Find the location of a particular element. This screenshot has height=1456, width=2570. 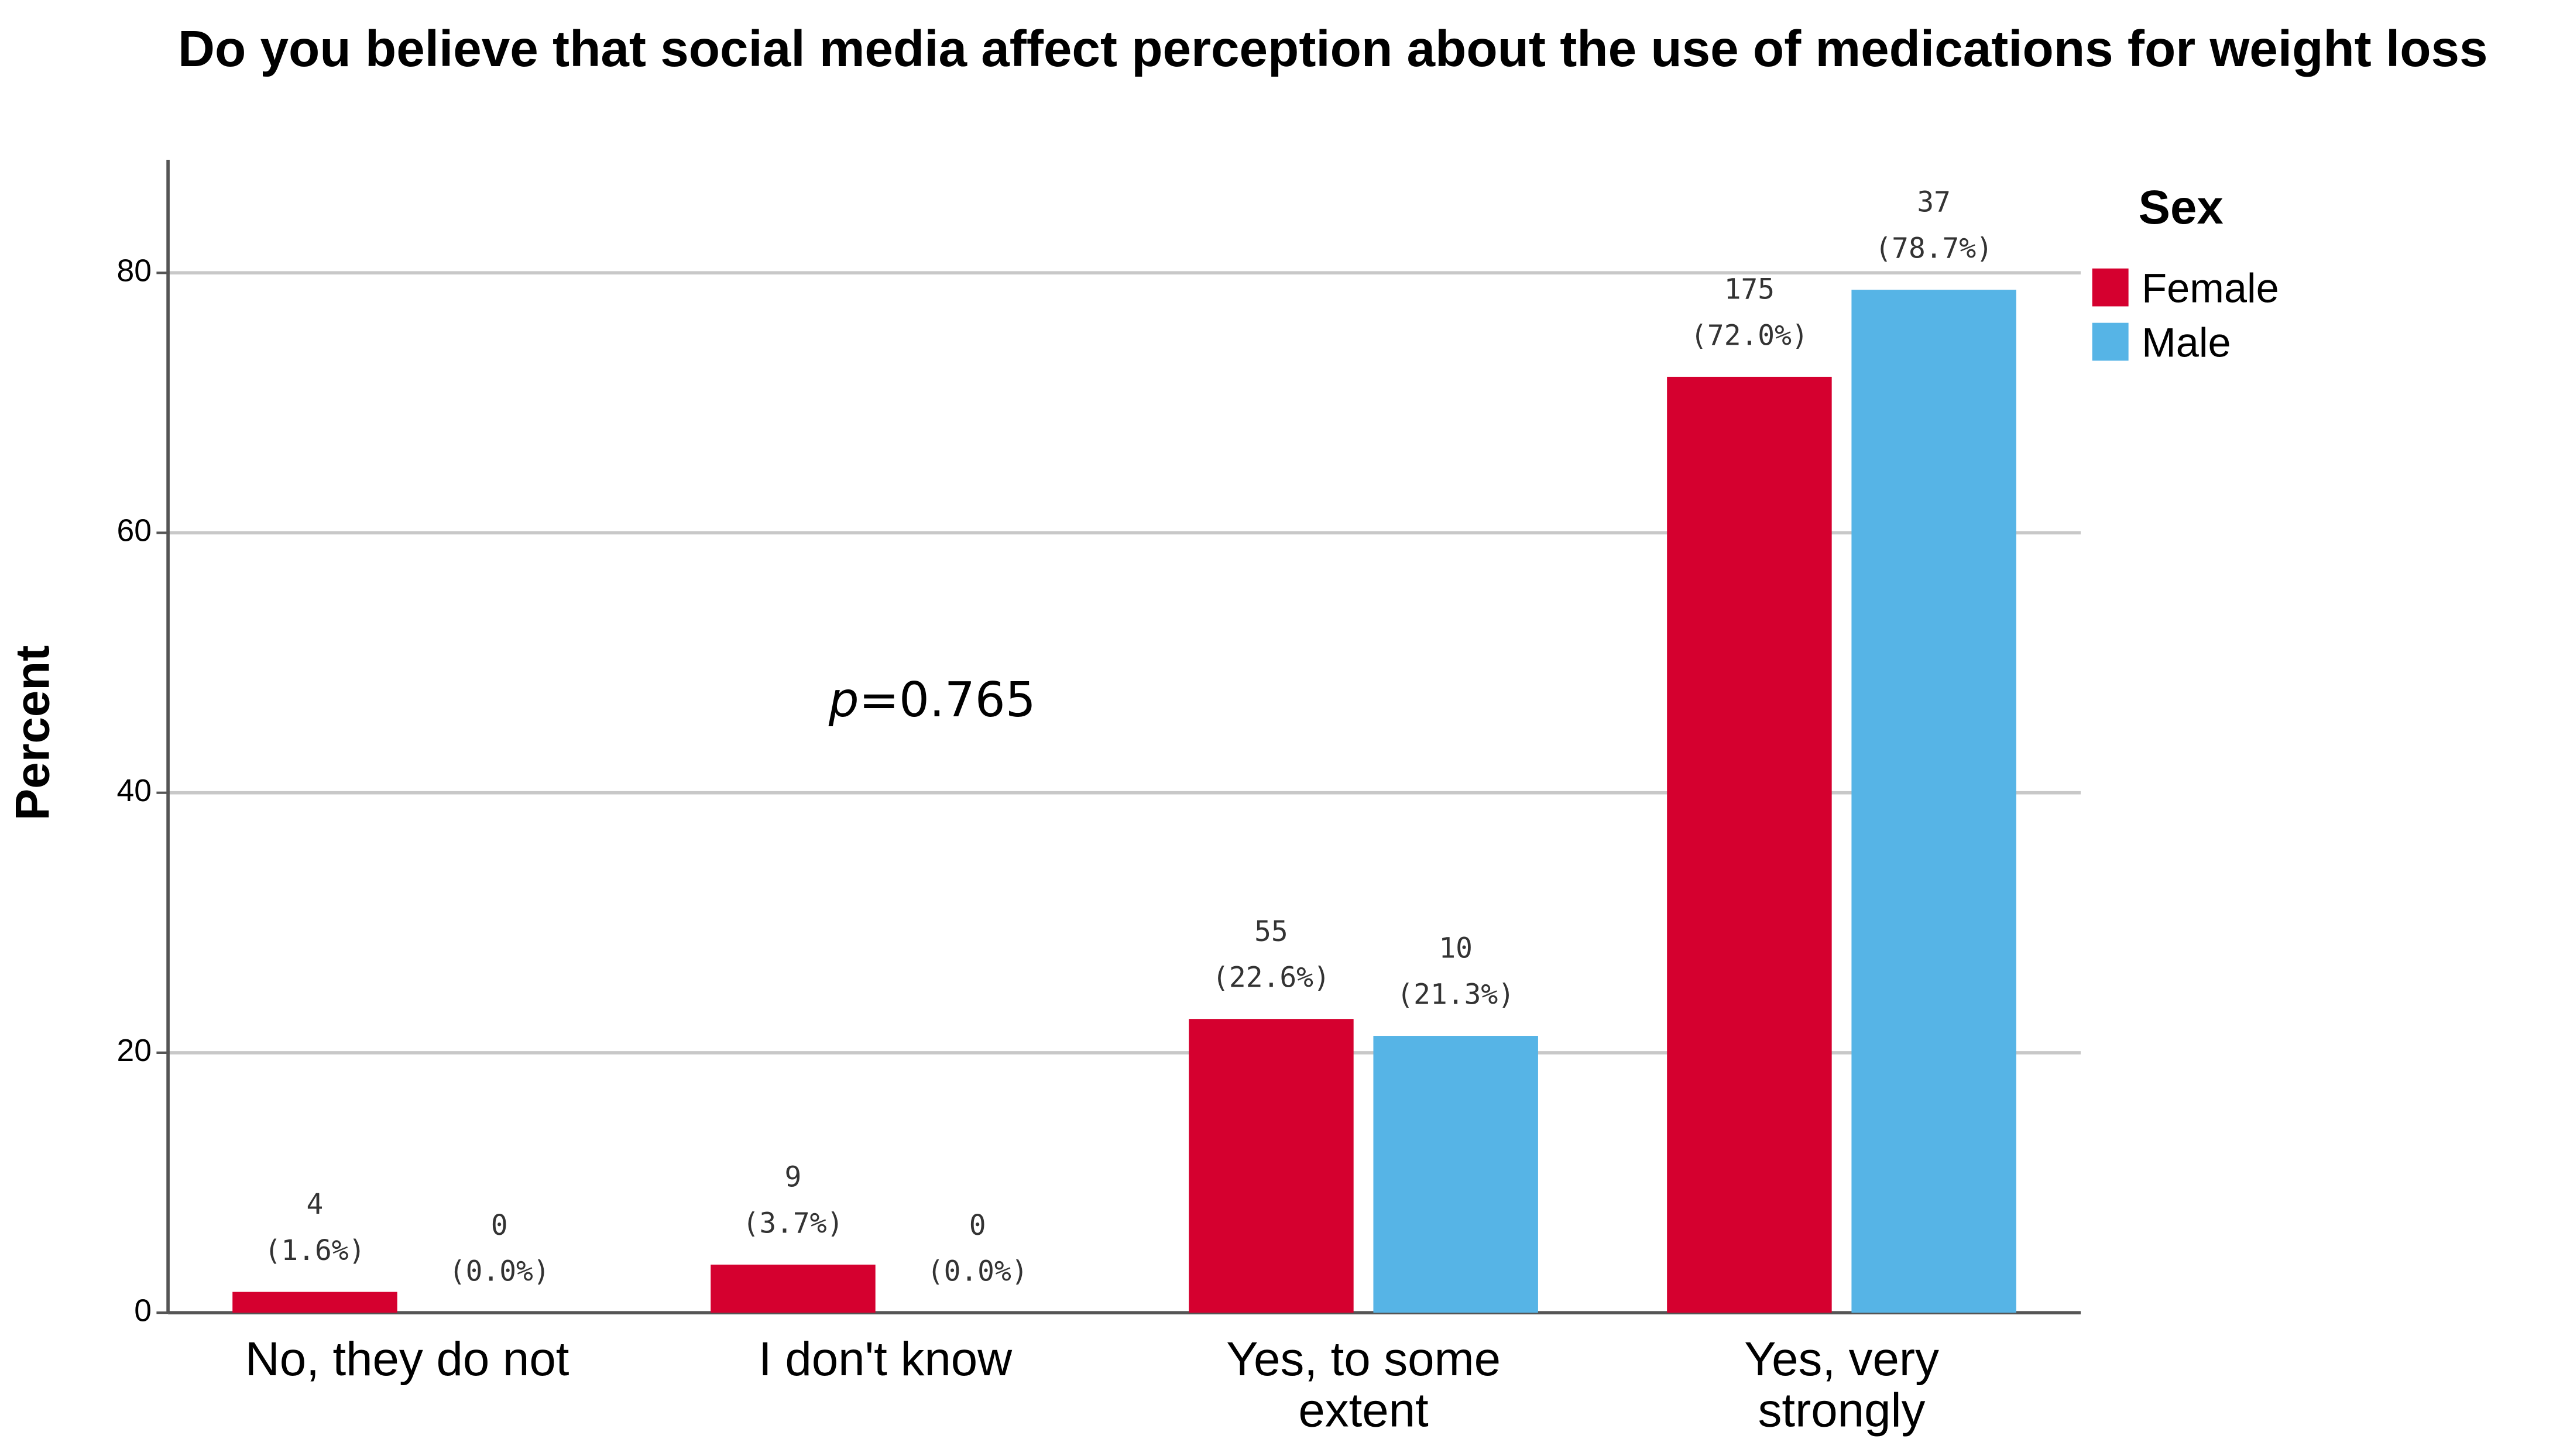

x-tick-label: No, they do not is located at coordinates (407, 1361).